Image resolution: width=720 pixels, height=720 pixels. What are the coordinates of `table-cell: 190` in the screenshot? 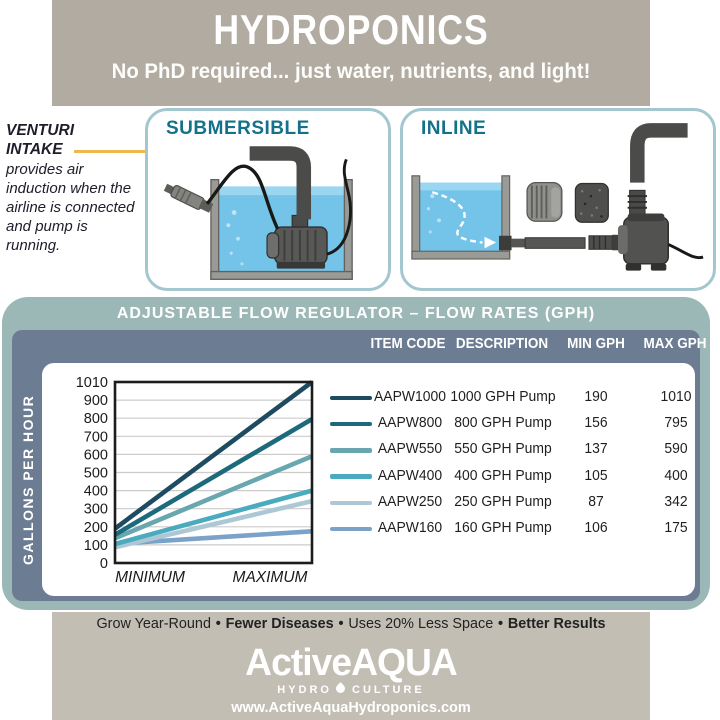 It's located at (596, 397).